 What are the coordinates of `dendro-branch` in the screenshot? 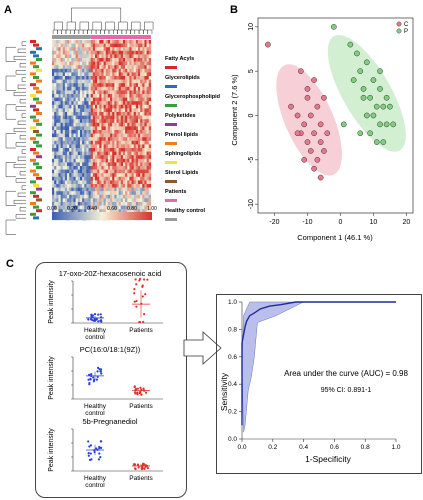 It's located at (20, 72).